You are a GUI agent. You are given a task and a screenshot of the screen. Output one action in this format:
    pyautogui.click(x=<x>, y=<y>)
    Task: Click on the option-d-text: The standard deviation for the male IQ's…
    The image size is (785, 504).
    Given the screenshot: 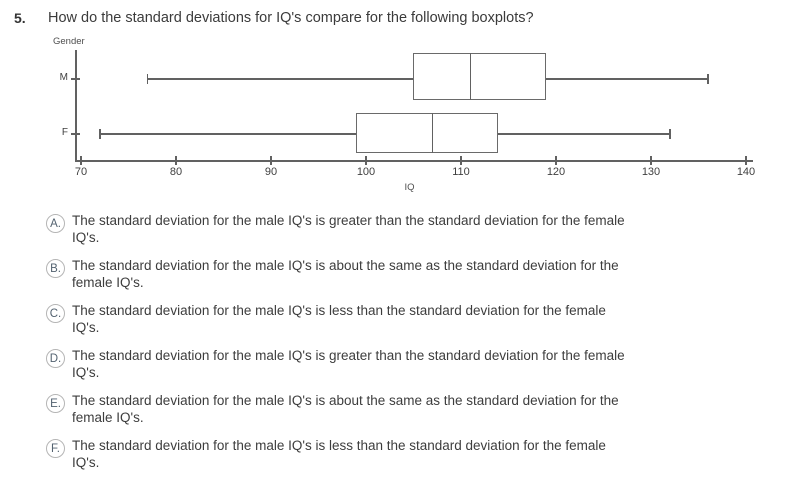 What is the action you would take?
    pyautogui.click(x=425, y=364)
    